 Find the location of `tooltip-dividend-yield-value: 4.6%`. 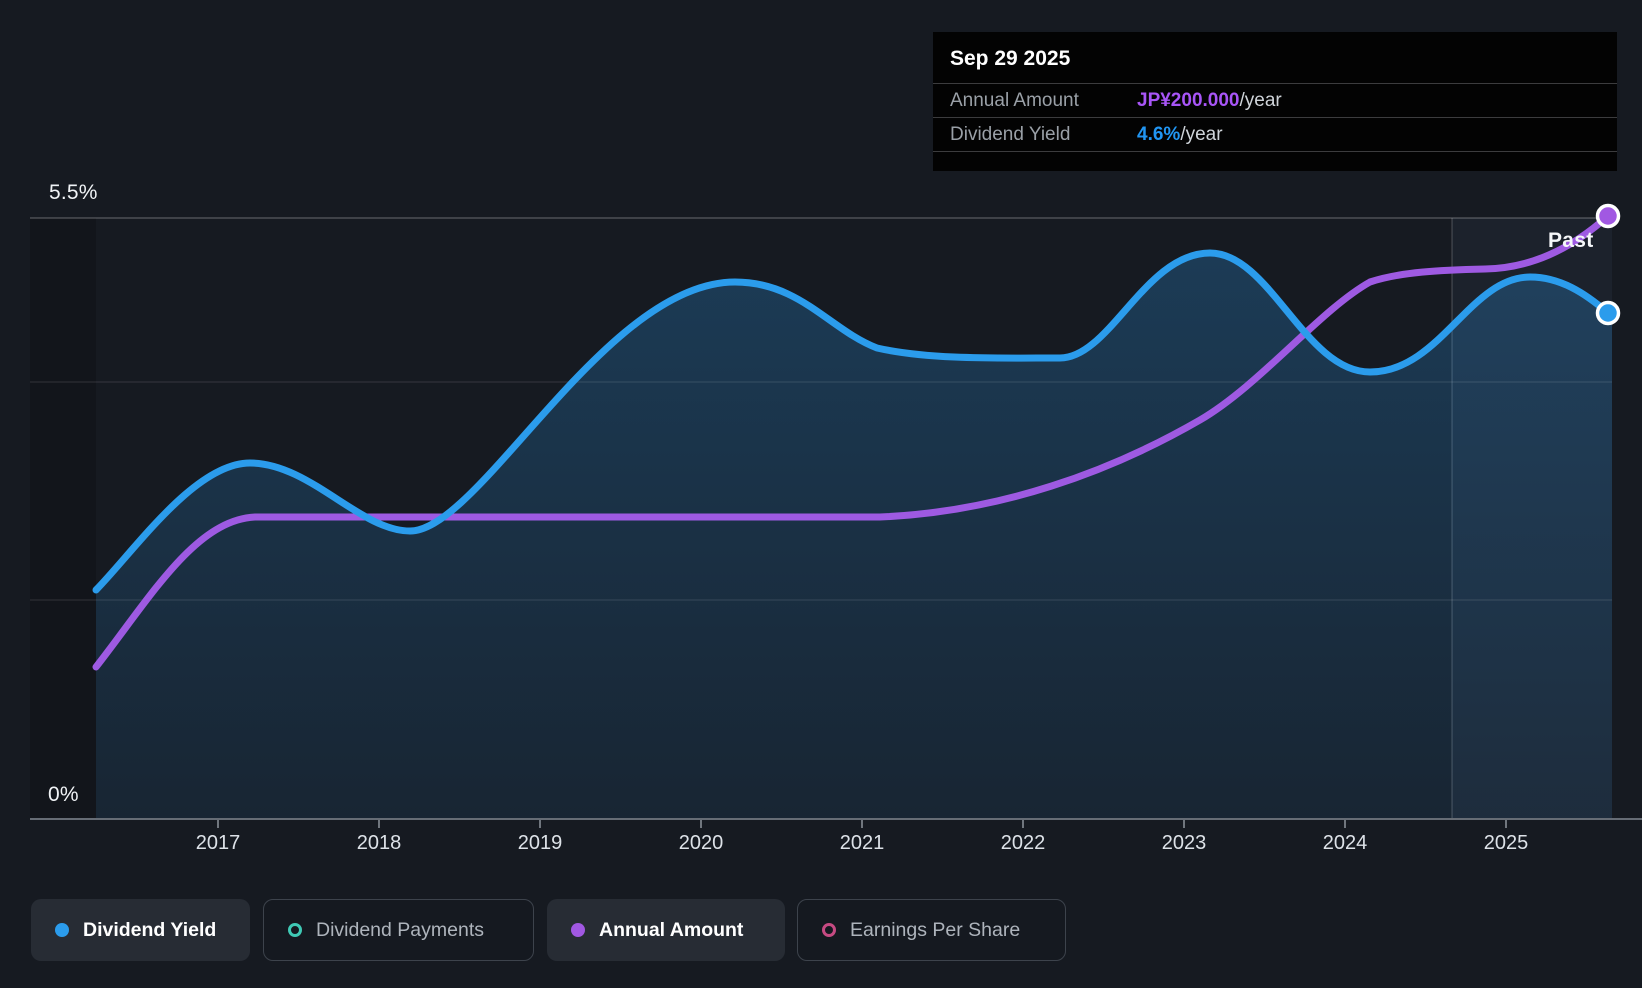

tooltip-dividend-yield-value: 4.6% is located at coordinates (1159, 134).